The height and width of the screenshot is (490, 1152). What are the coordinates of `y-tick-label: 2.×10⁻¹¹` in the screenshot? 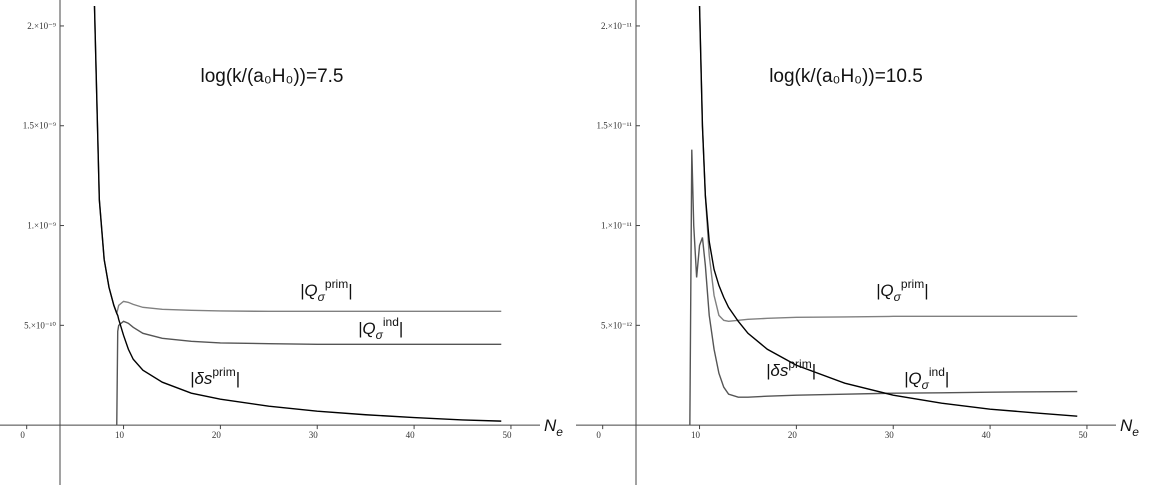 It's located at (616, 26).